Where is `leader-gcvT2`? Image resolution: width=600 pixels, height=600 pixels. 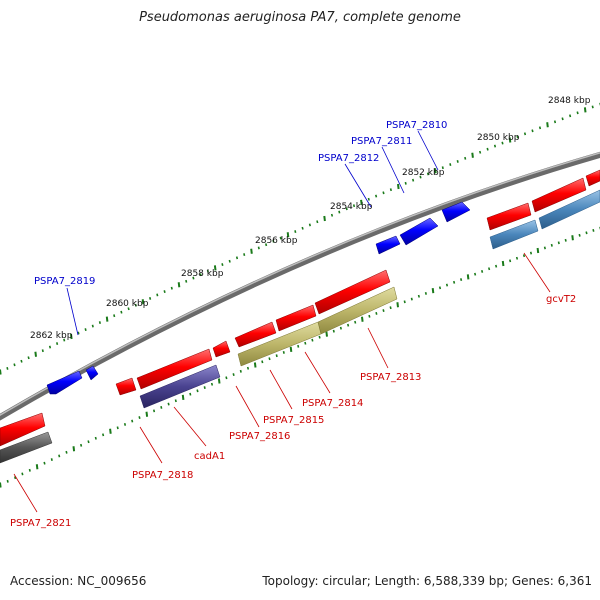 leader-gcvT2 is located at coordinates (537, 272).